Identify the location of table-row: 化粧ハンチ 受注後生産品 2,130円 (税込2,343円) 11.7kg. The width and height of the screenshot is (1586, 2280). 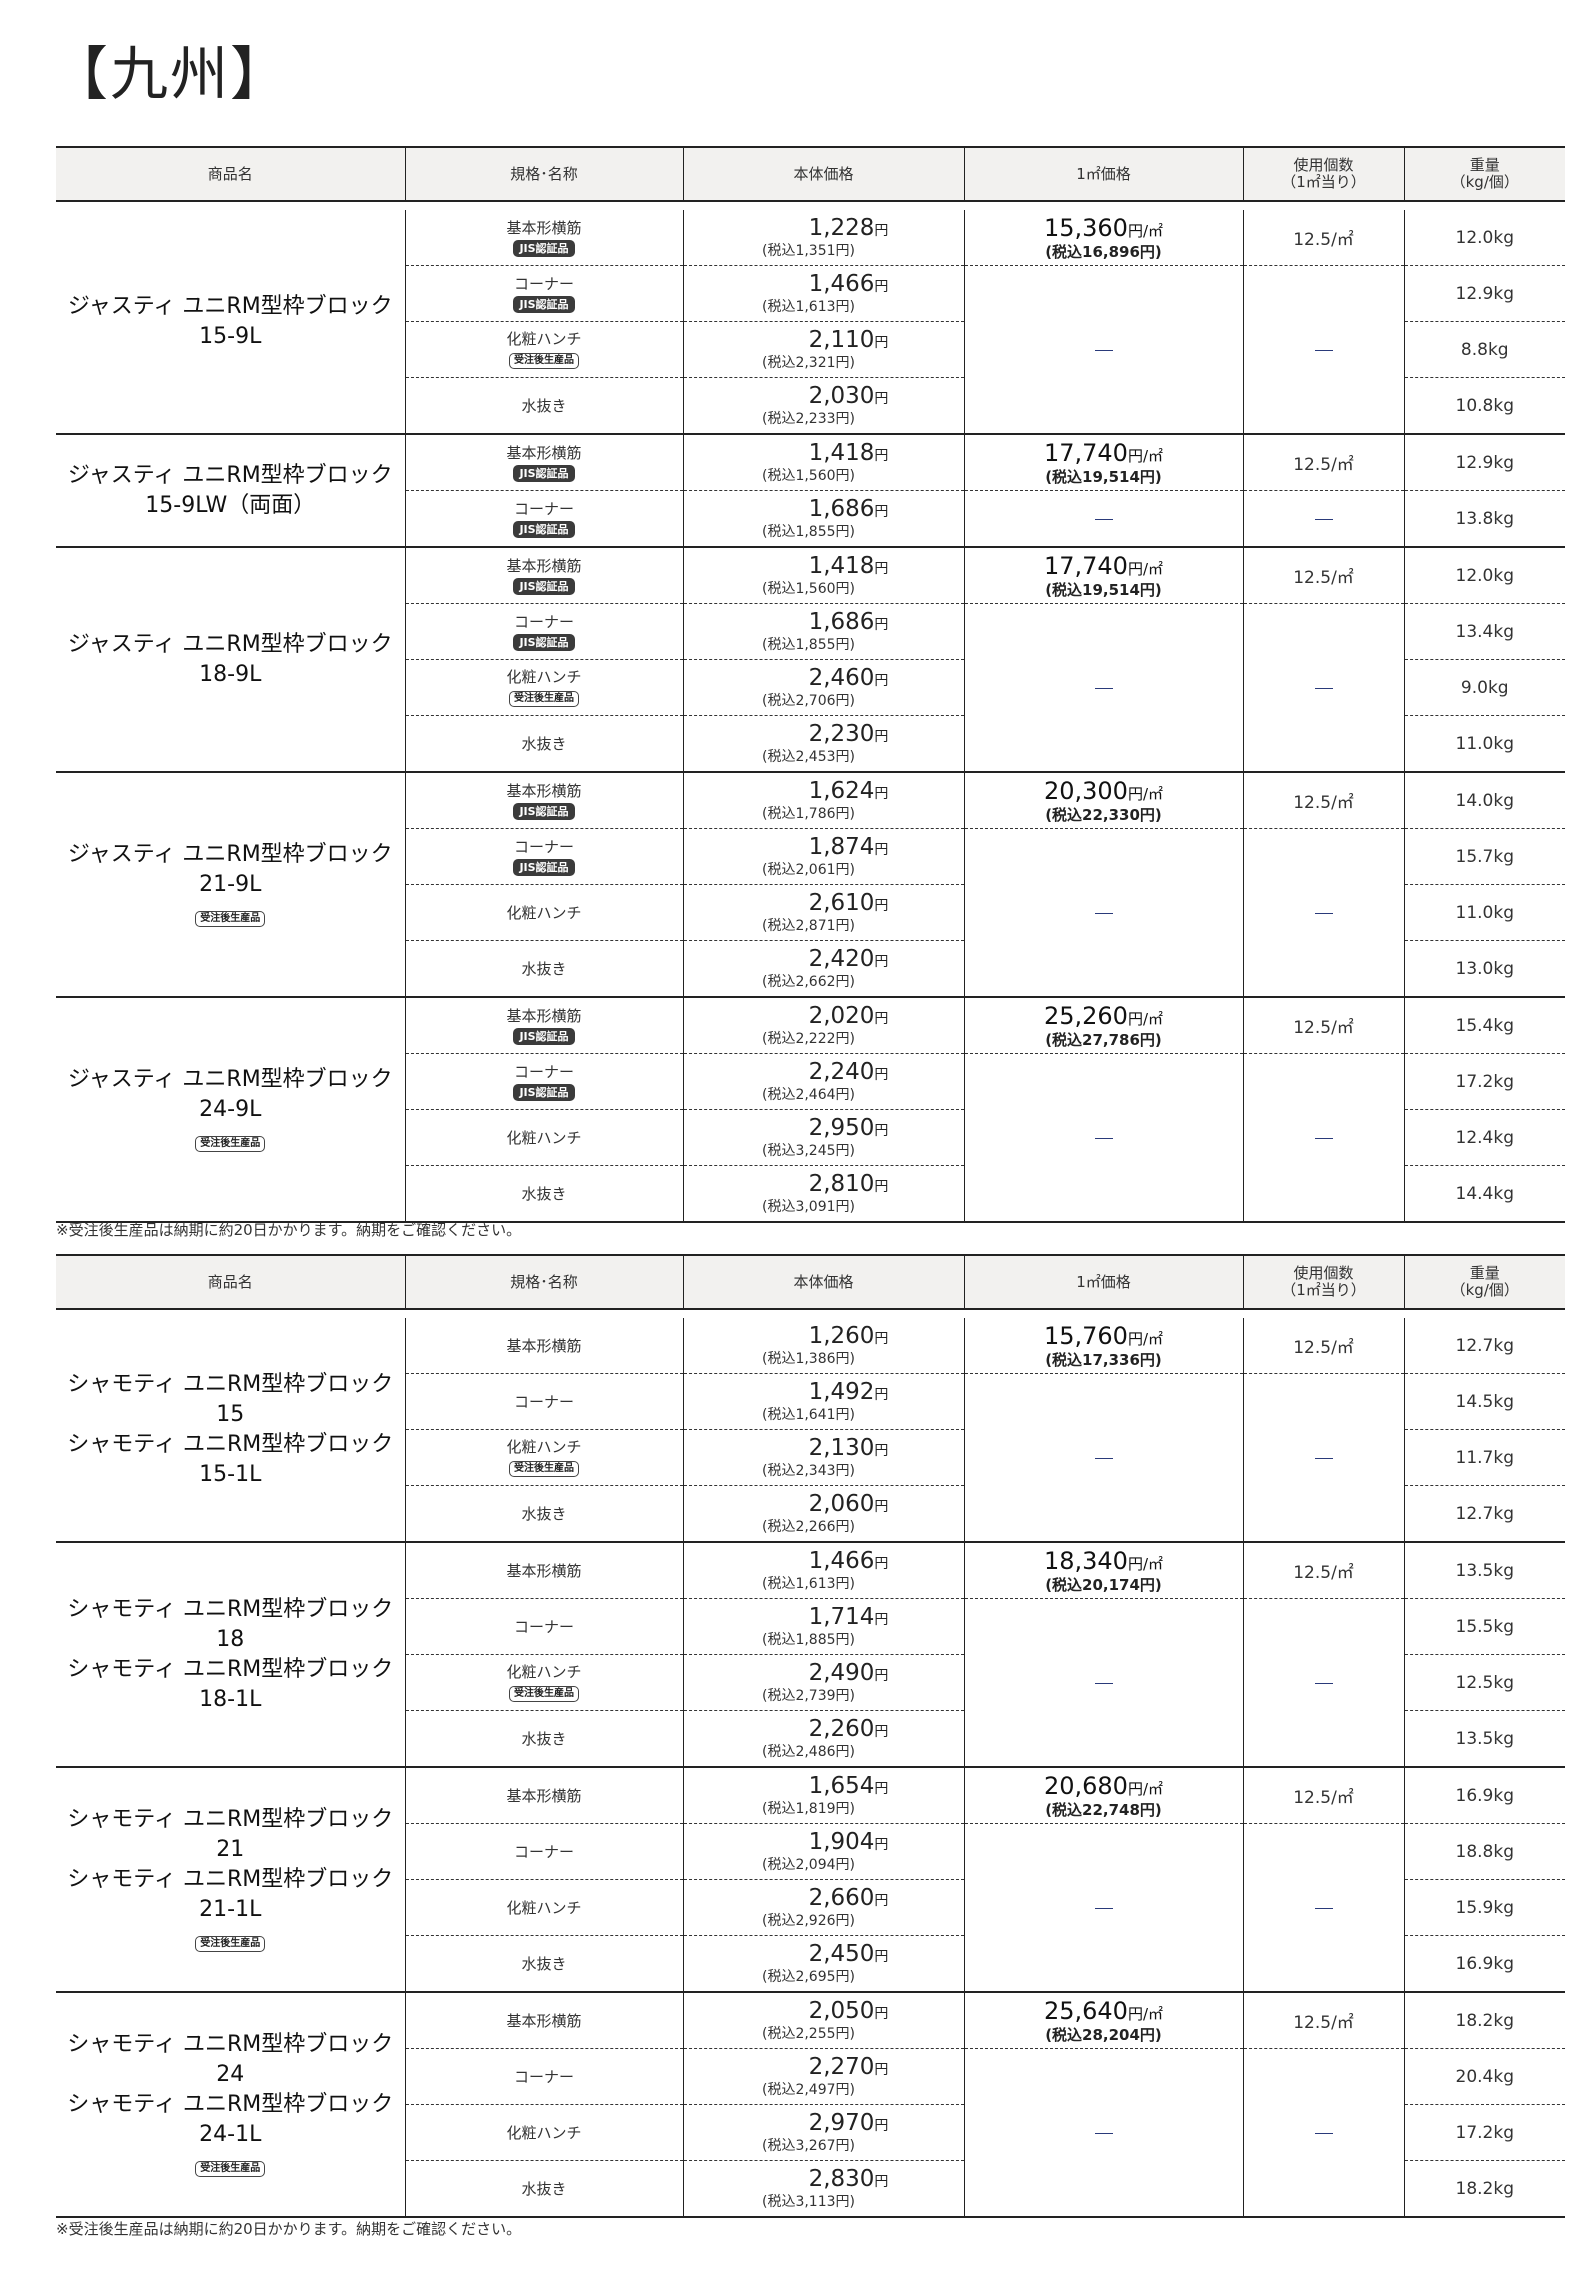
(810, 1457).